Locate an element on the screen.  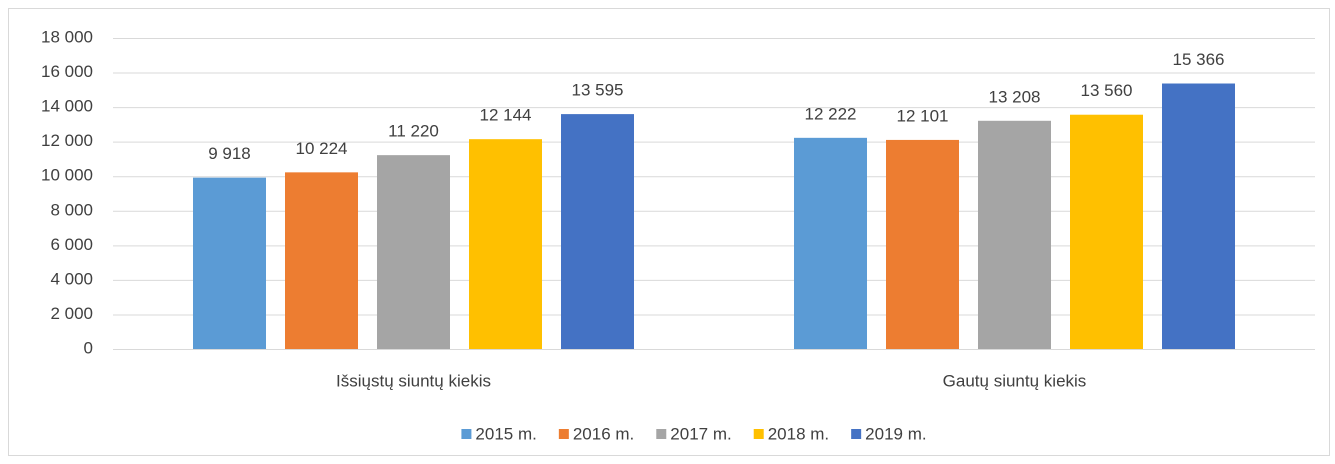
legend-item: 2019 m. is located at coordinates (889, 433).